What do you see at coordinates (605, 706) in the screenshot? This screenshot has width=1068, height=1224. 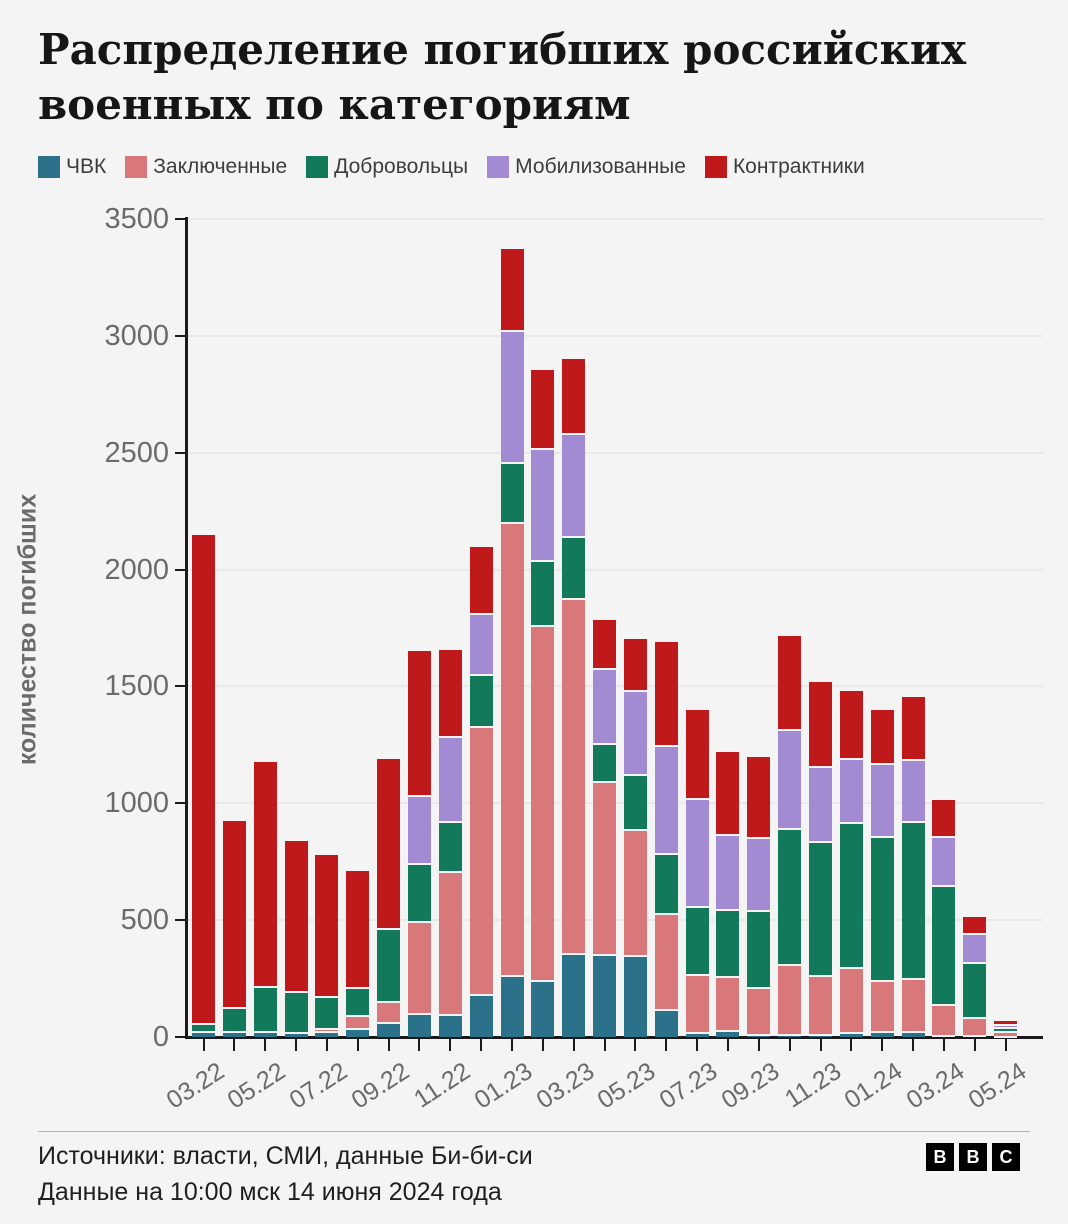 I see `bar-segment-mobil-04.23` at bounding box center [605, 706].